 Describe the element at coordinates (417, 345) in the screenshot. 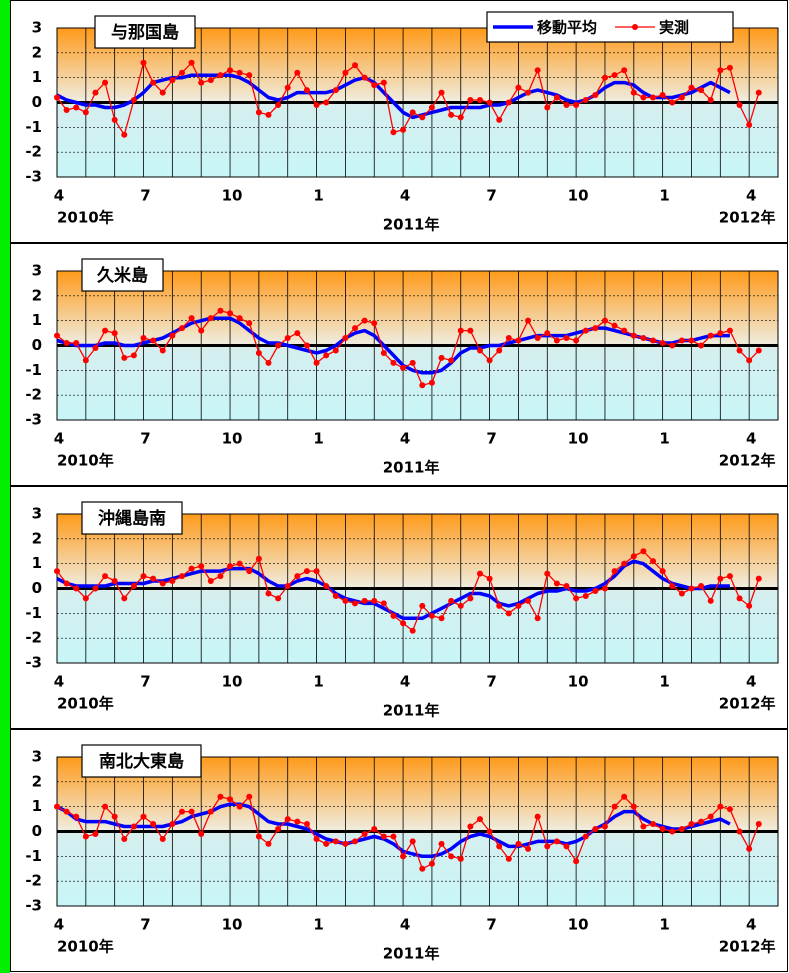

I see `plot-border` at that location.